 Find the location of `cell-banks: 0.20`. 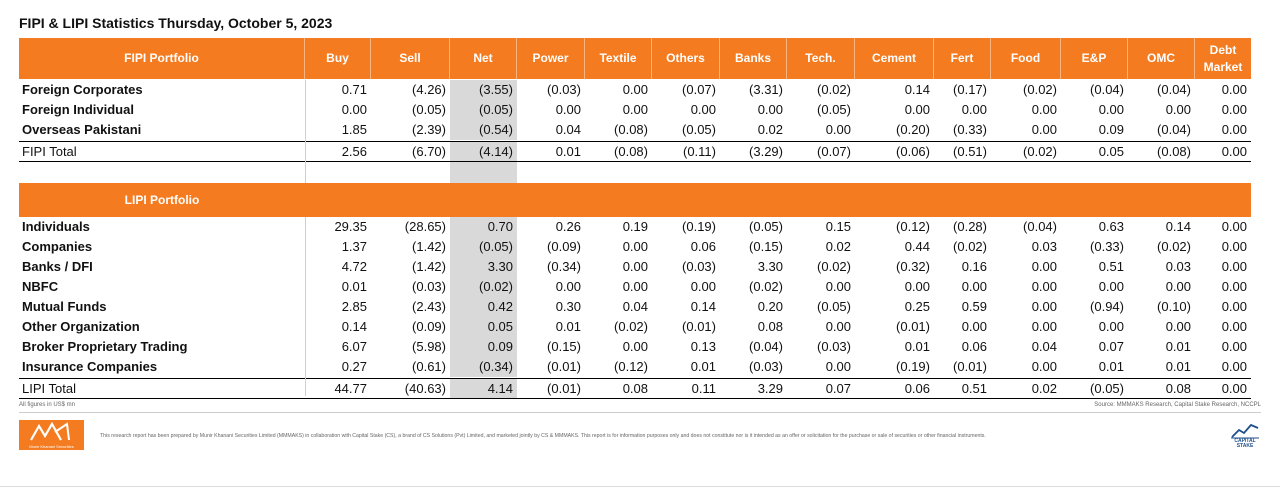

cell-banks: 0.20 is located at coordinates (770, 306).